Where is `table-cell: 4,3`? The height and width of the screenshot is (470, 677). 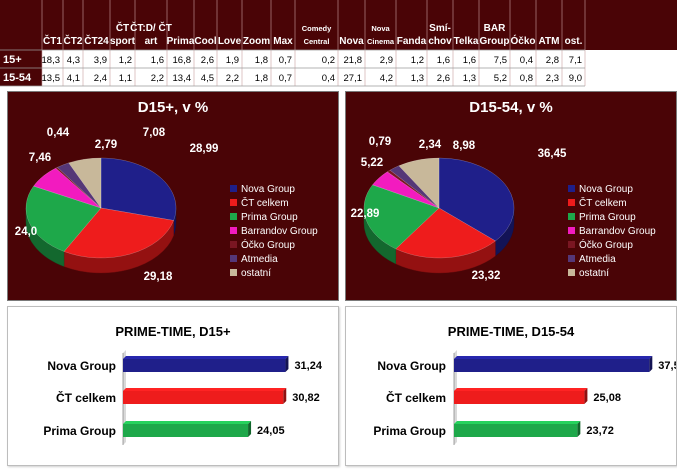 table-cell: 4,3 is located at coordinates (73, 60).